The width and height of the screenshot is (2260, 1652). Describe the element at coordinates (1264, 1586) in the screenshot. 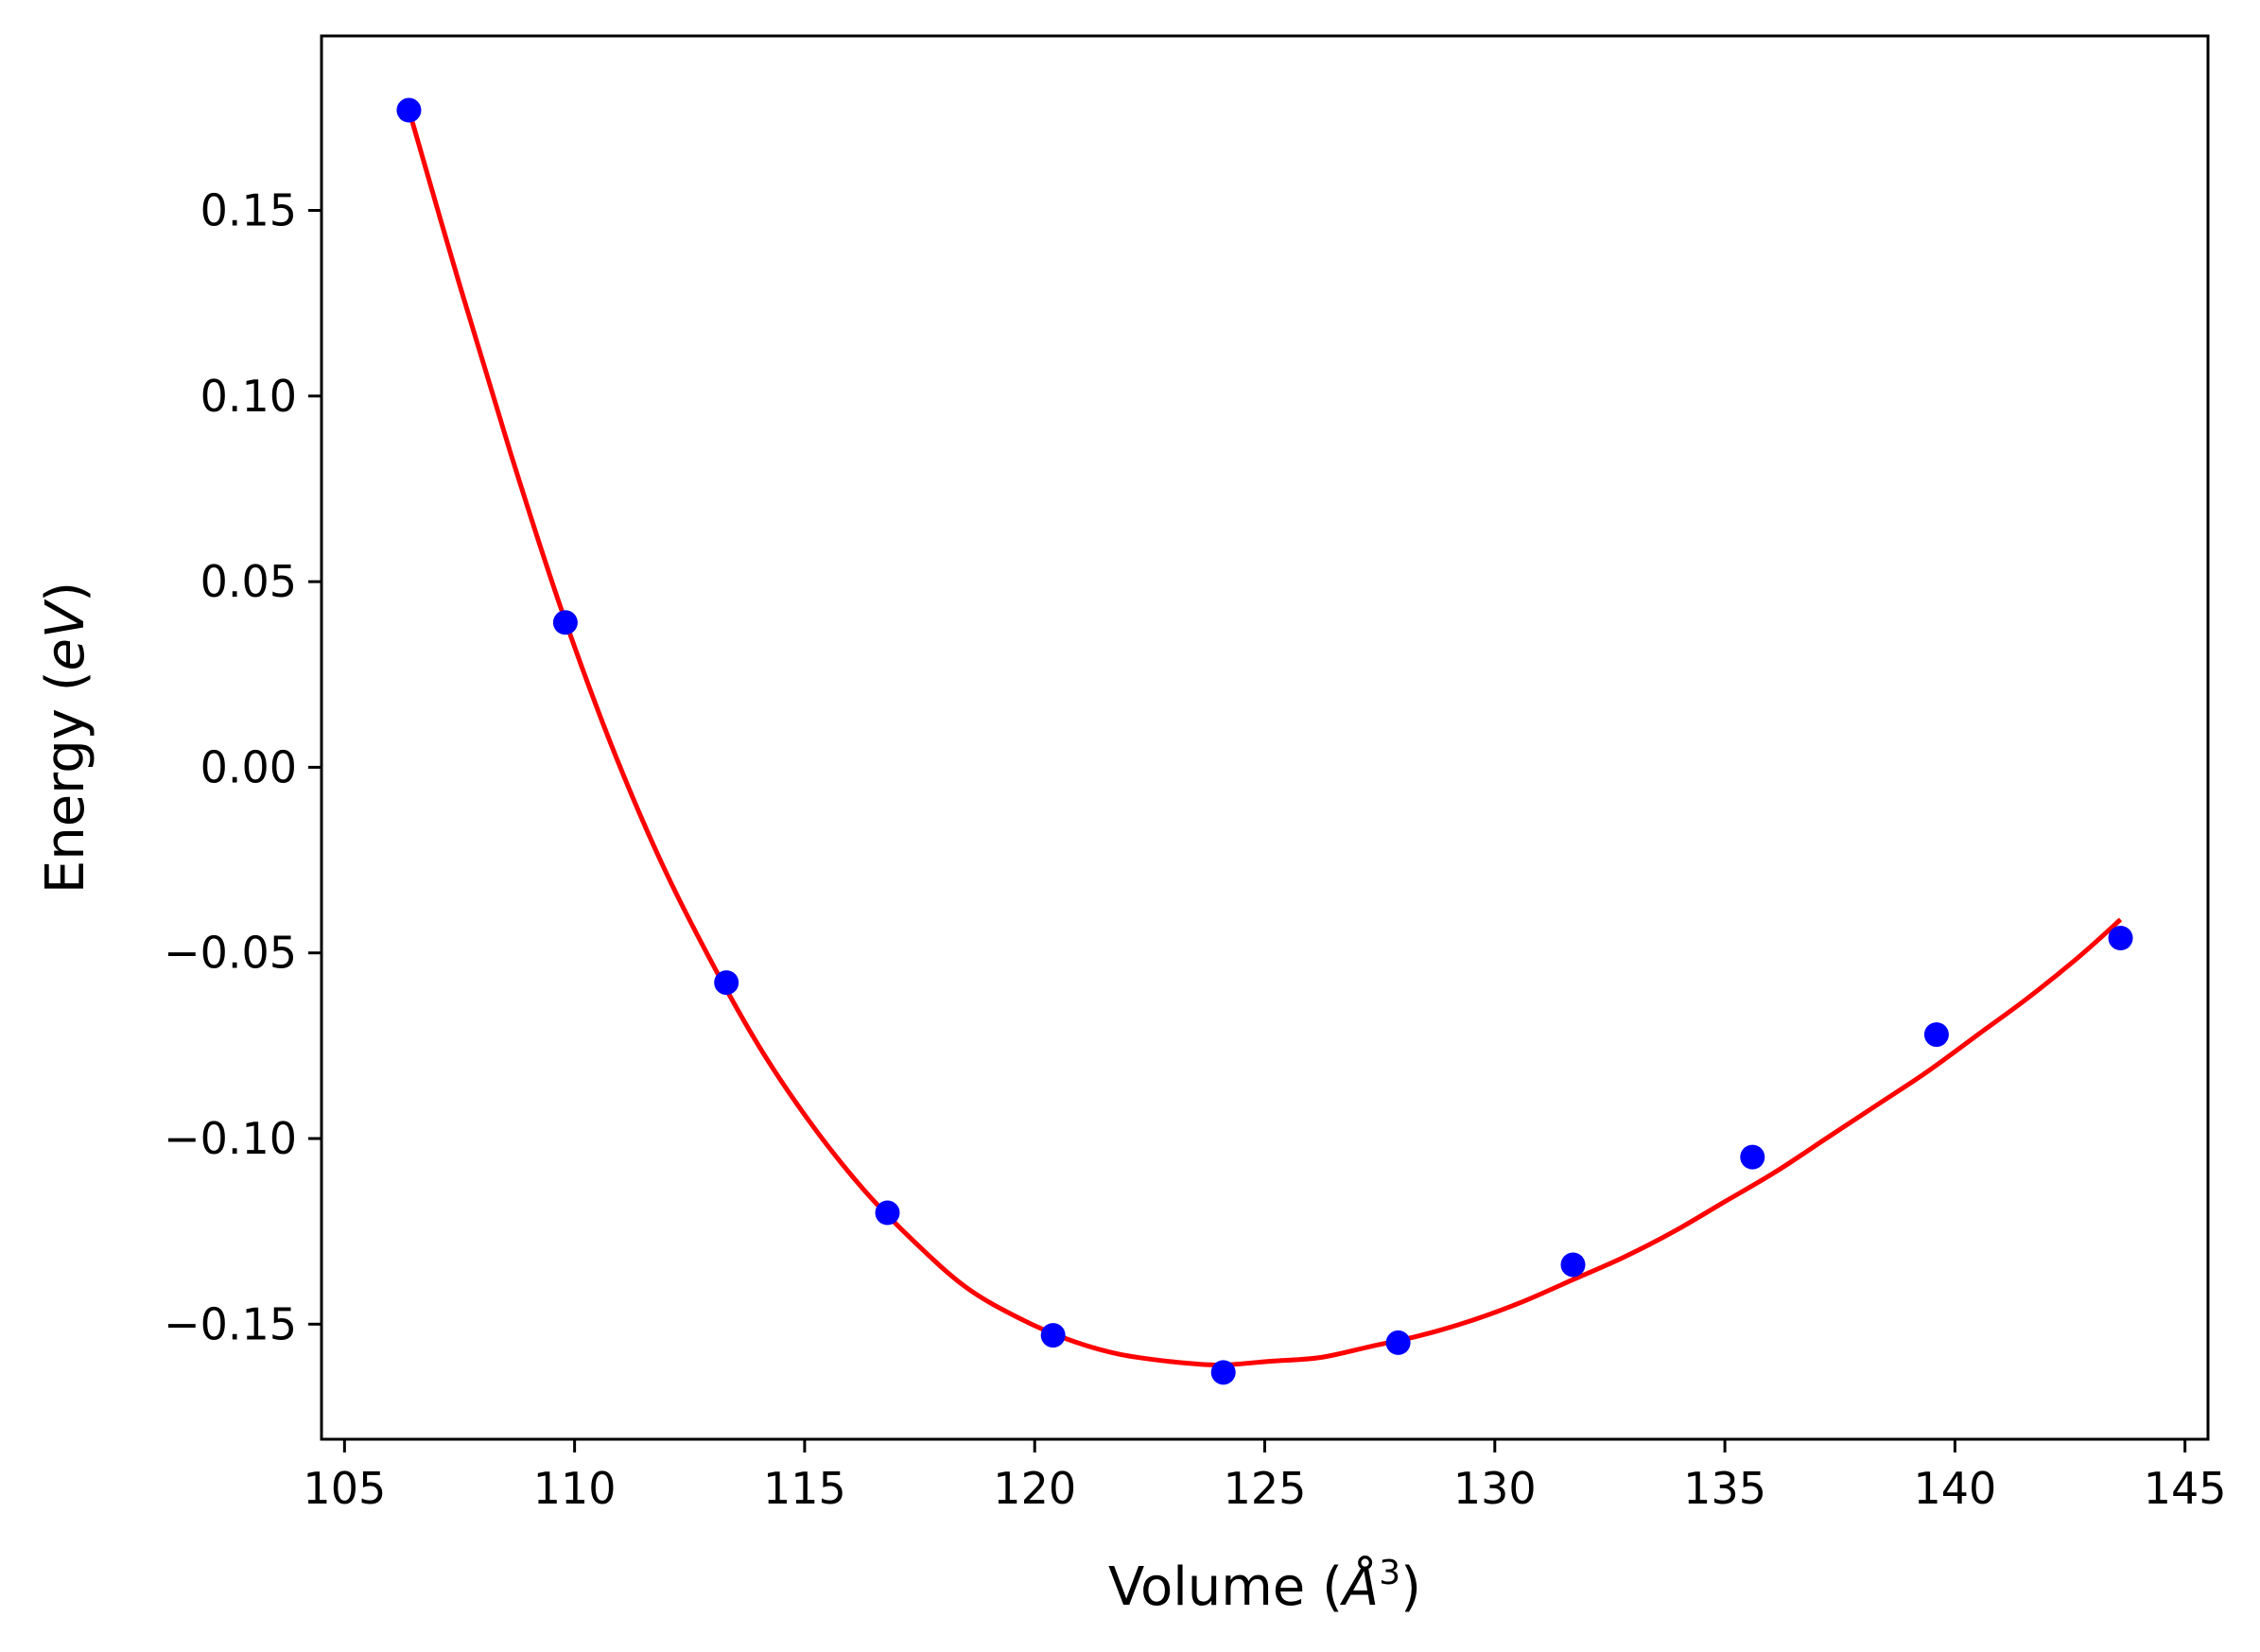

I see `x-axis-label: Volume (Å3)` at that location.